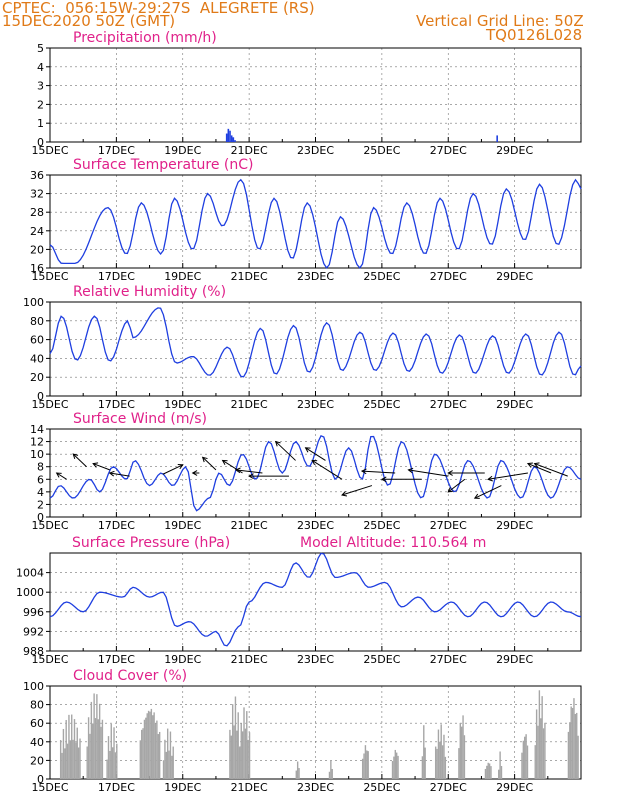 Image resolution: width=618 pixels, height=800 pixels. What do you see at coordinates (37, 268) in the screenshot?
I see `y-tick-label: 16` at bounding box center [37, 268].